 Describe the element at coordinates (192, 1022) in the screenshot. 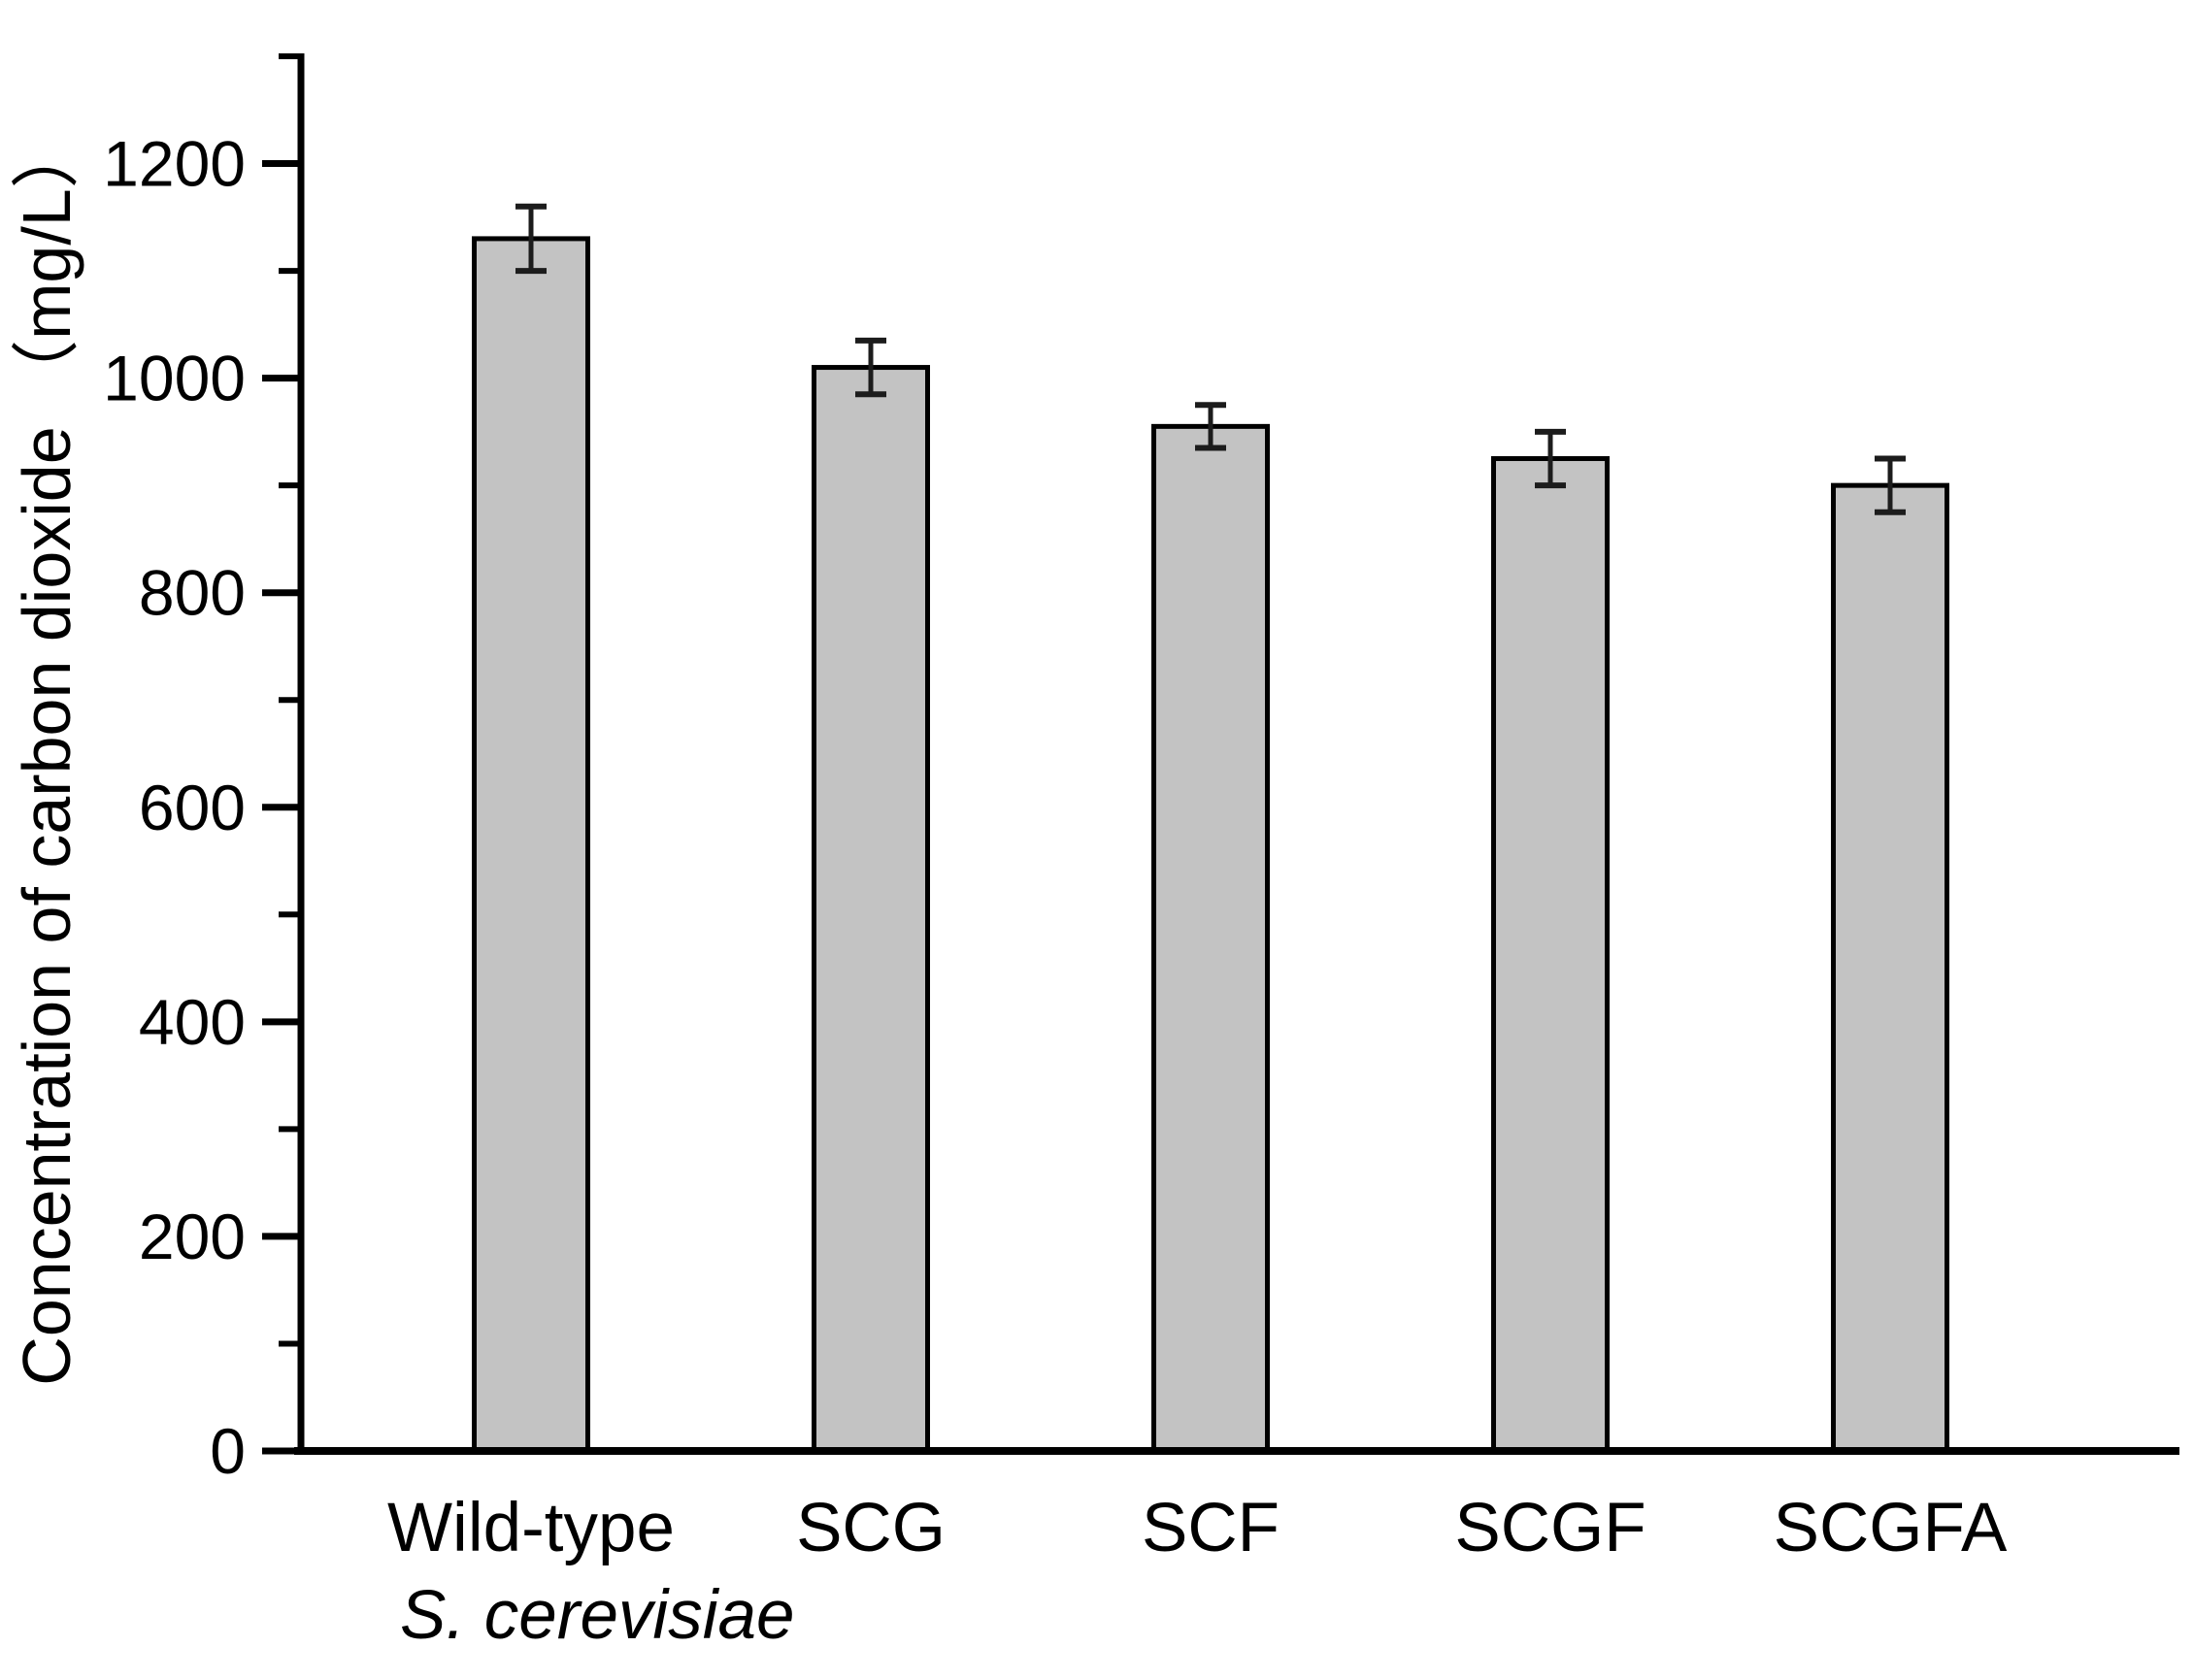

I see `y-tick-label: 400` at that location.